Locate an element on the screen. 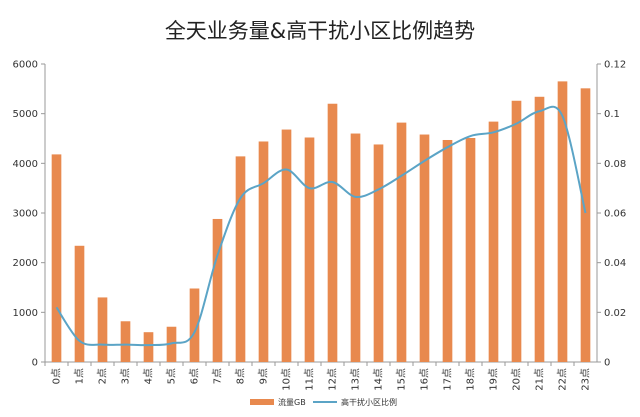  x-tick-label: 21点 is located at coordinates (540, 379).